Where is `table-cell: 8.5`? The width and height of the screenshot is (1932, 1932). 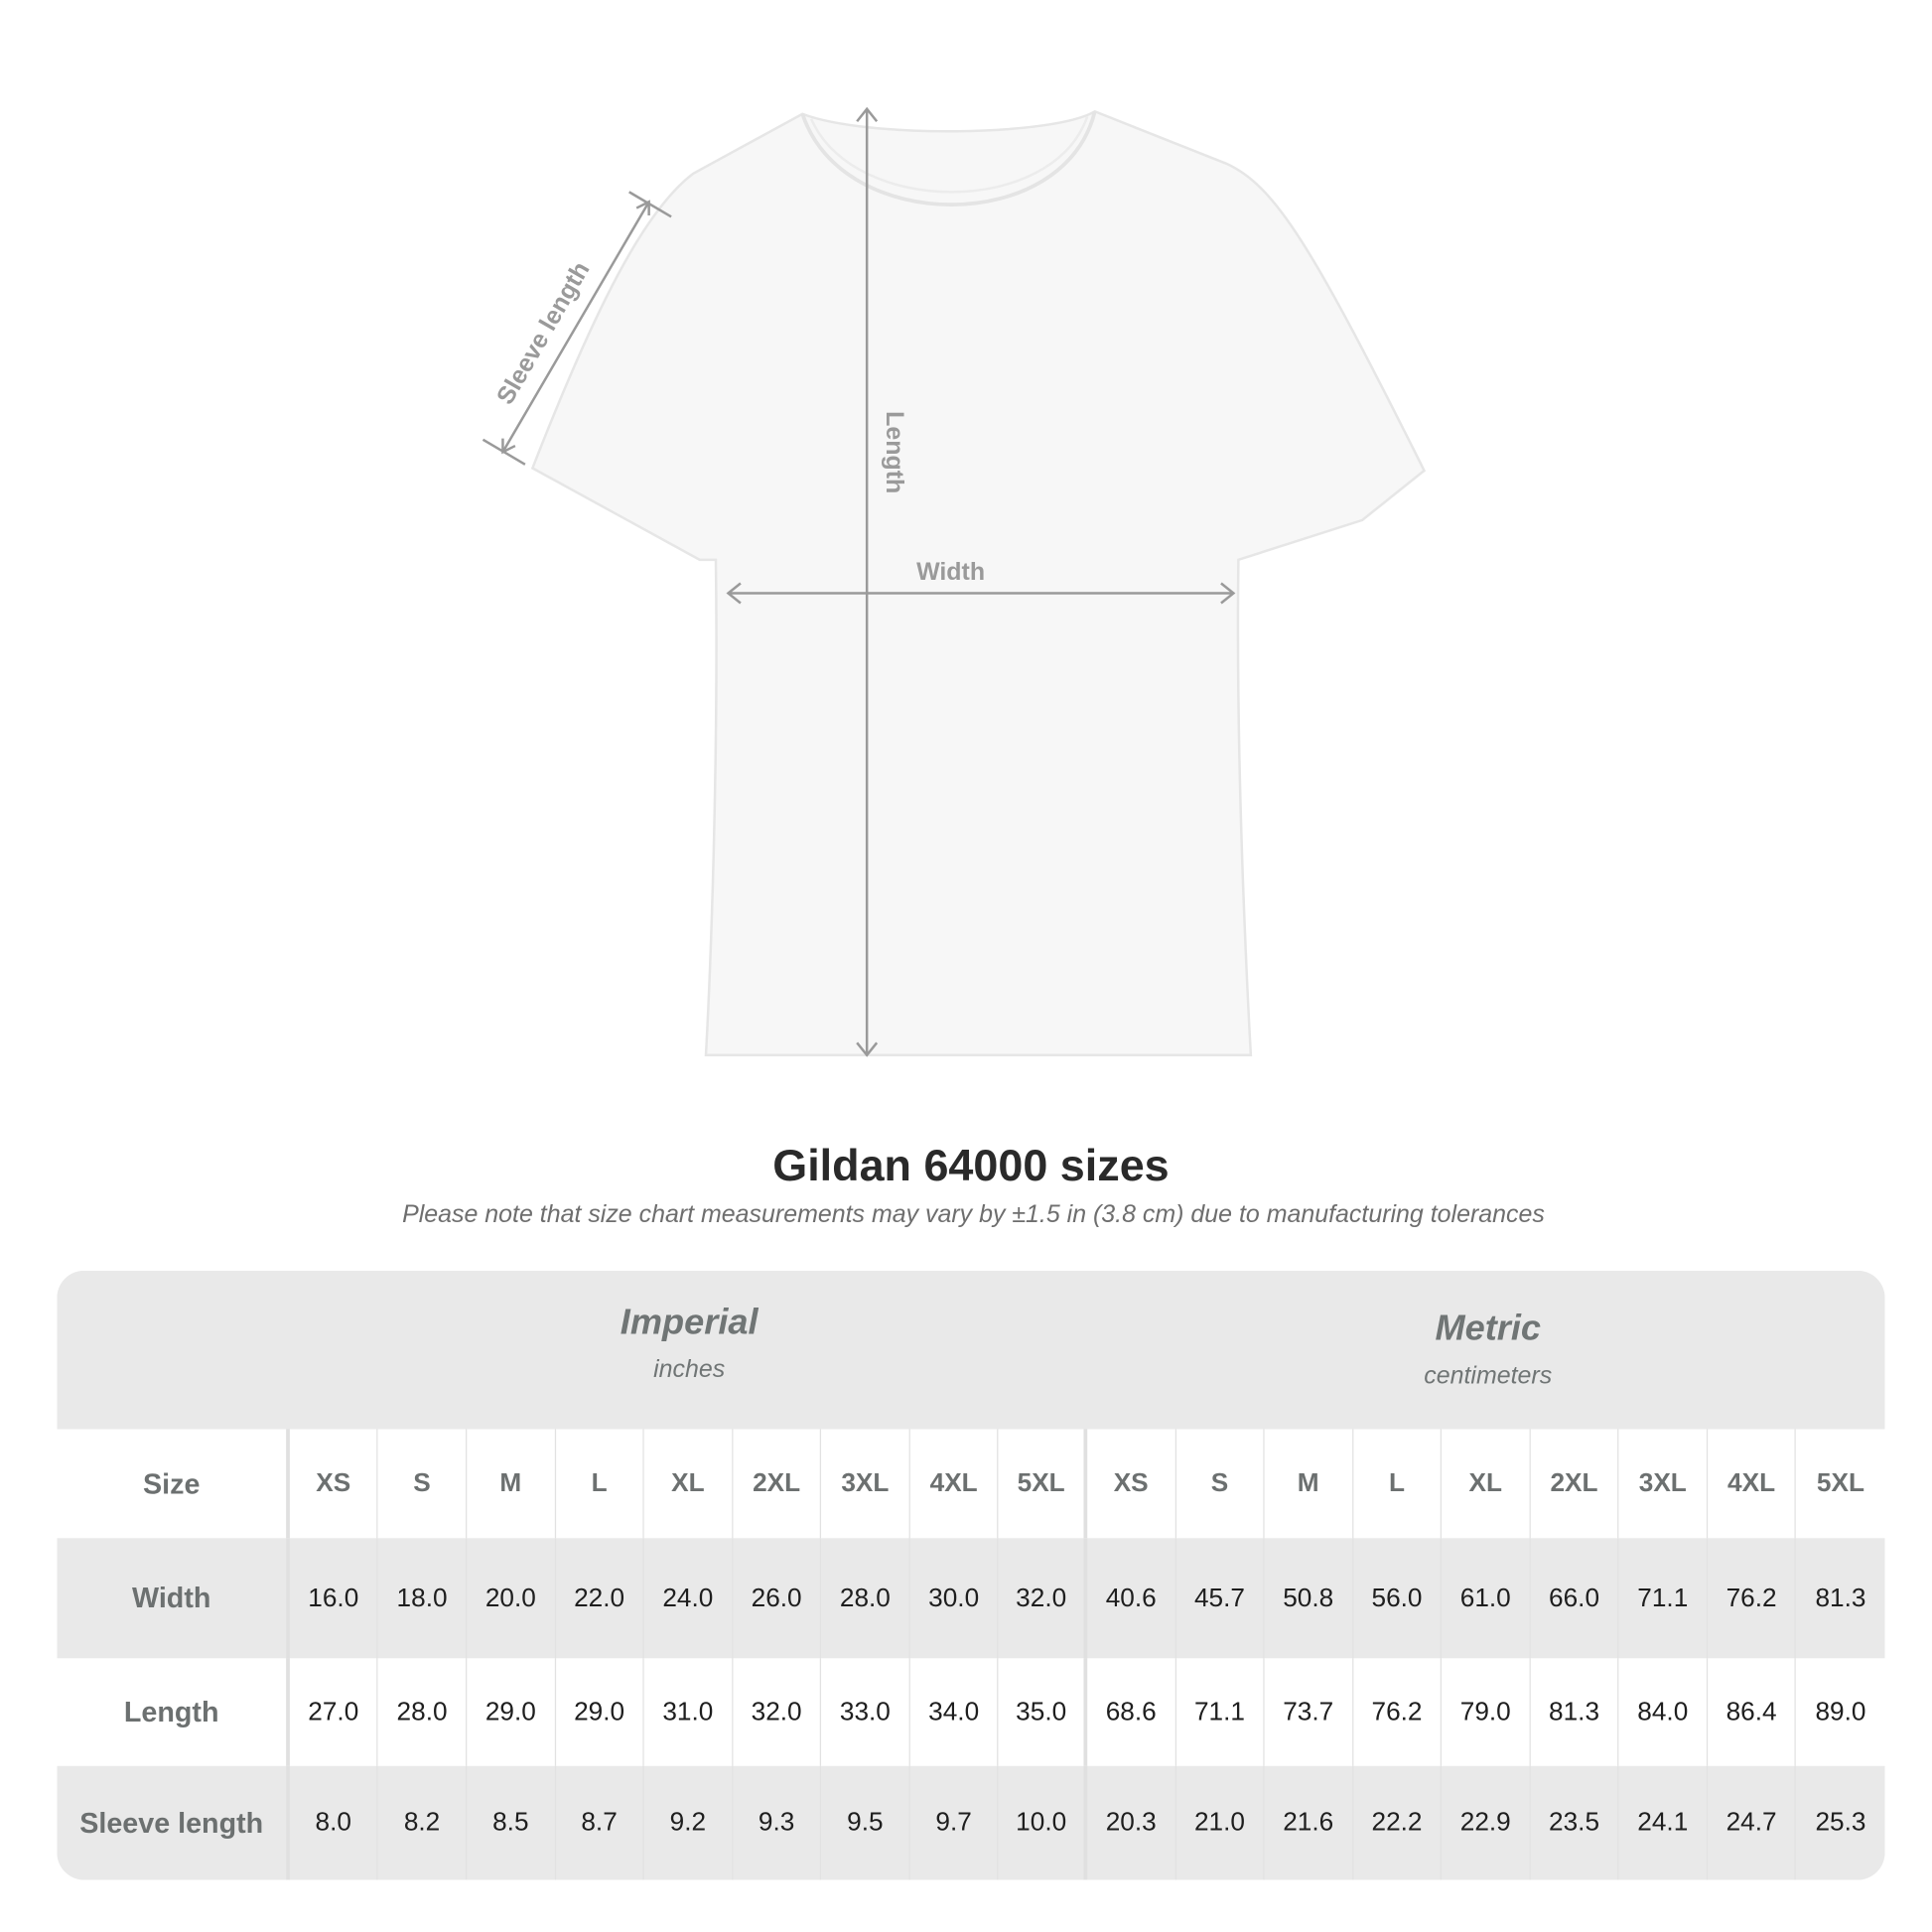
table-cell: 8.5 is located at coordinates (512, 1823).